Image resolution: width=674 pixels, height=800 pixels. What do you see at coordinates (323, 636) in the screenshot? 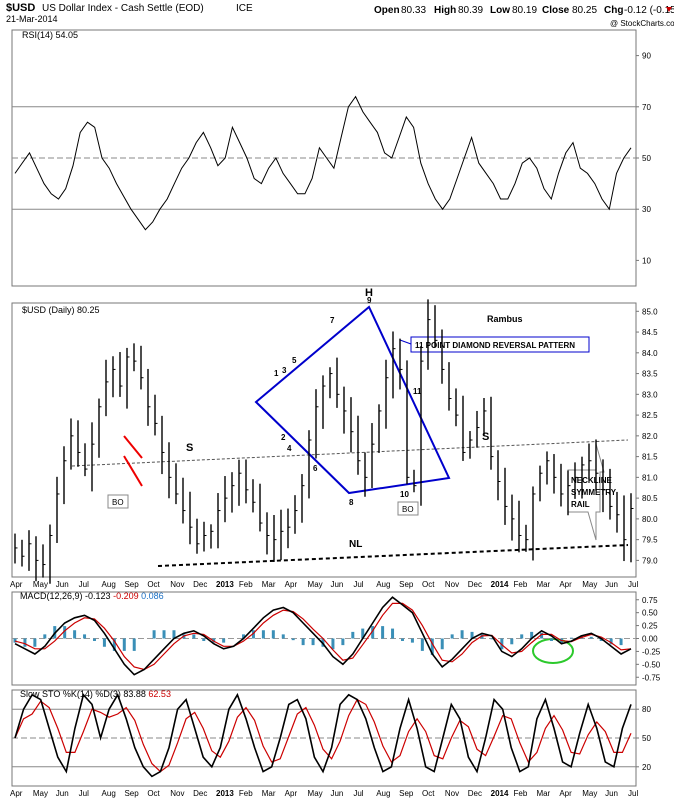
I see `macd-signal-line` at bounding box center [323, 636].